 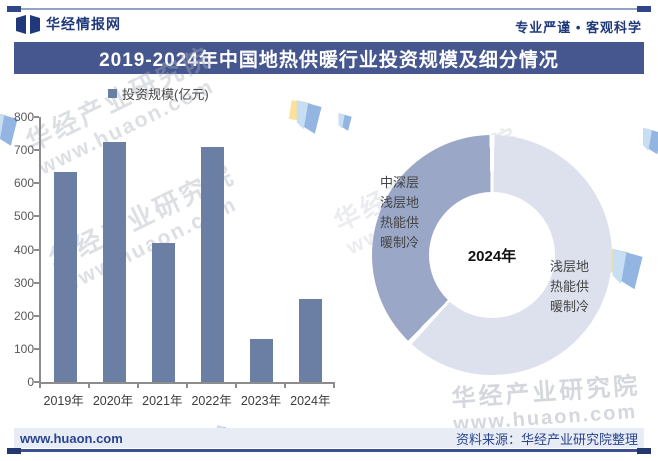 I want to click on y-label: 500, so click(x=23, y=216).